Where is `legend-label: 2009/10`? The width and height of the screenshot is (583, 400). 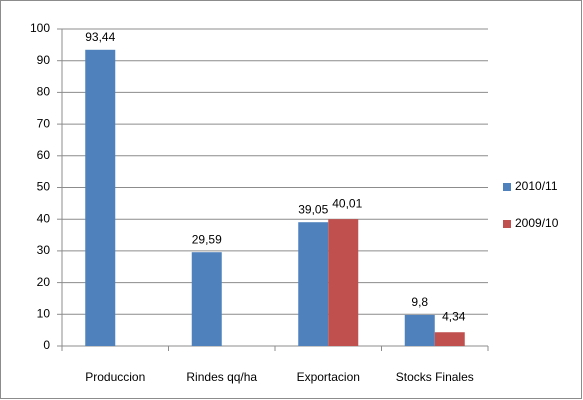
legend-label: 2009/10 is located at coordinates (537, 223).